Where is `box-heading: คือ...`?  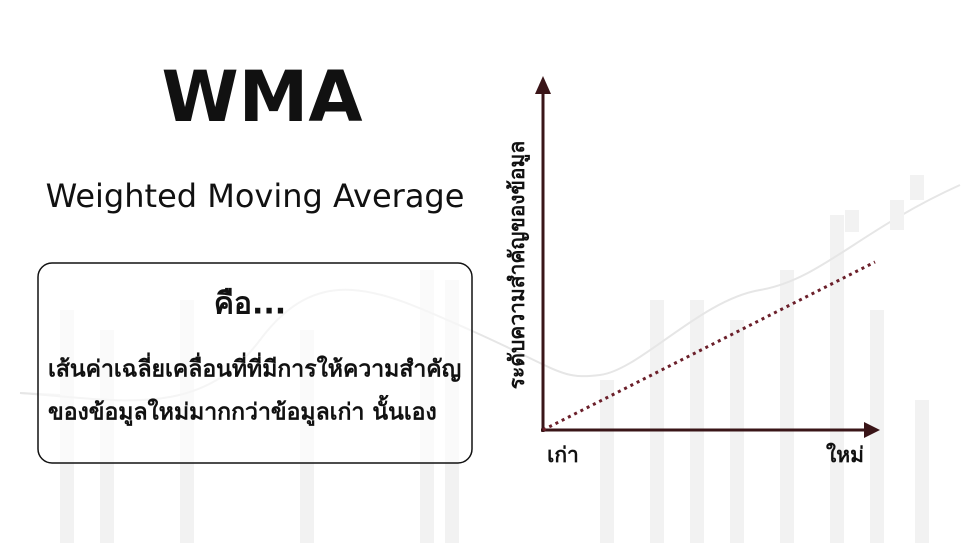 box-heading: คือ... is located at coordinates (250, 304).